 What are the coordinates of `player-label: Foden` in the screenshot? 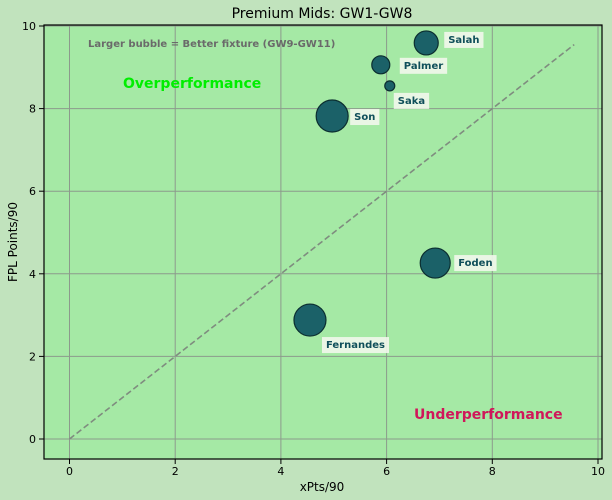 It's located at (475, 263).